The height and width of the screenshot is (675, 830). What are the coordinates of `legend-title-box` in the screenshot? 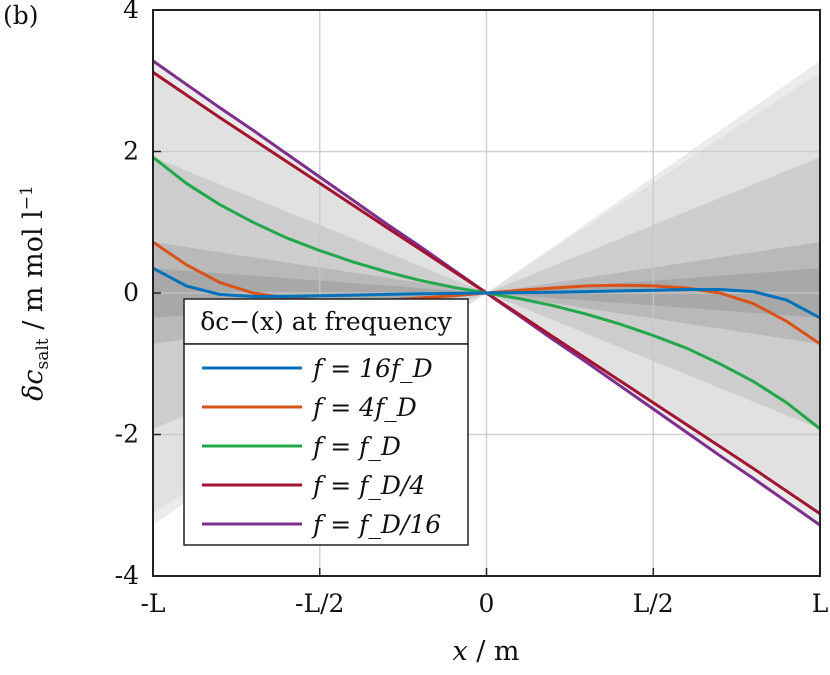 It's located at (326, 321).